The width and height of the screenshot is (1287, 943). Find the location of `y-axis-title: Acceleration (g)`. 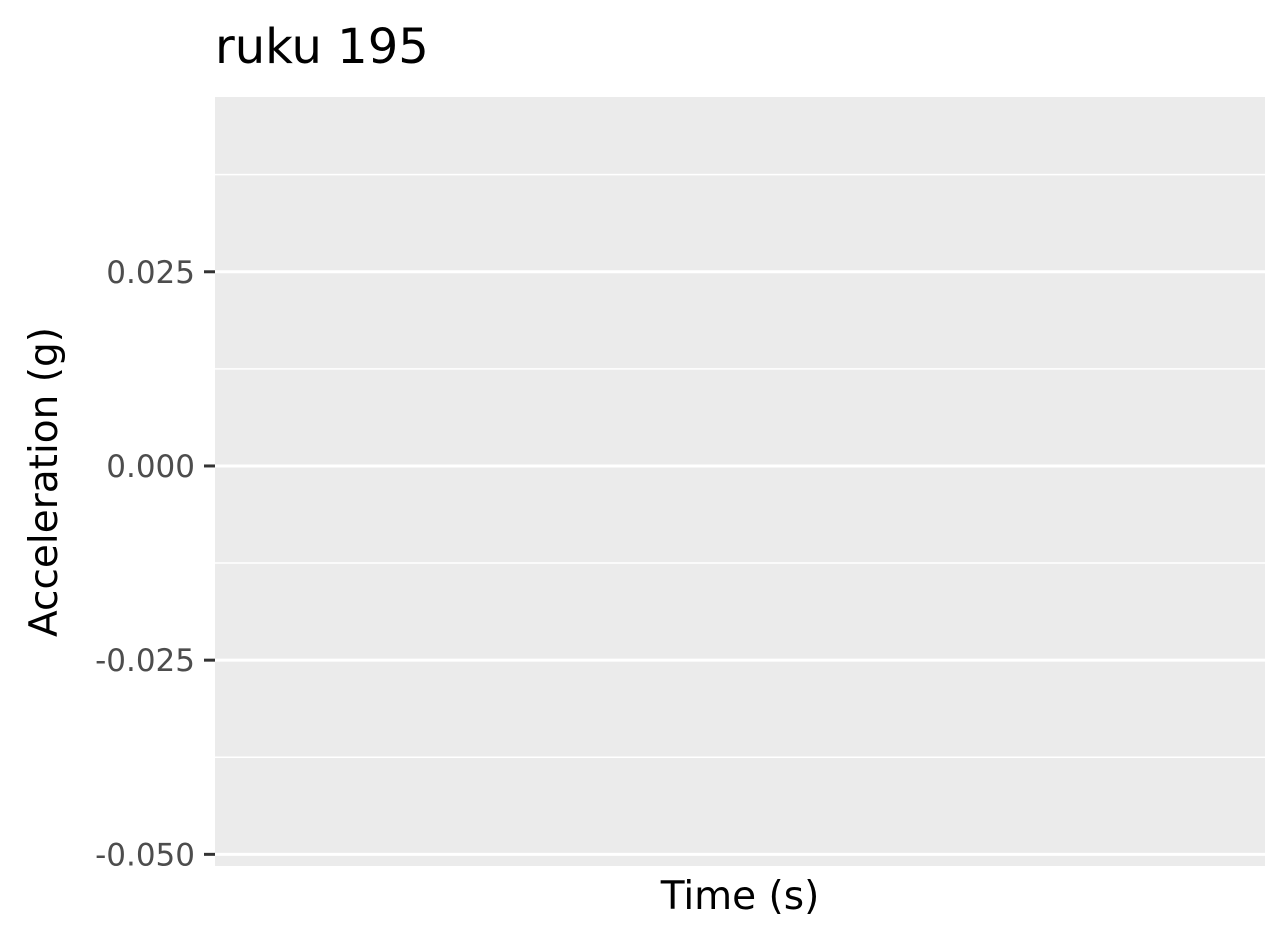

y-axis-title: Acceleration (g) is located at coordinates (44, 482).